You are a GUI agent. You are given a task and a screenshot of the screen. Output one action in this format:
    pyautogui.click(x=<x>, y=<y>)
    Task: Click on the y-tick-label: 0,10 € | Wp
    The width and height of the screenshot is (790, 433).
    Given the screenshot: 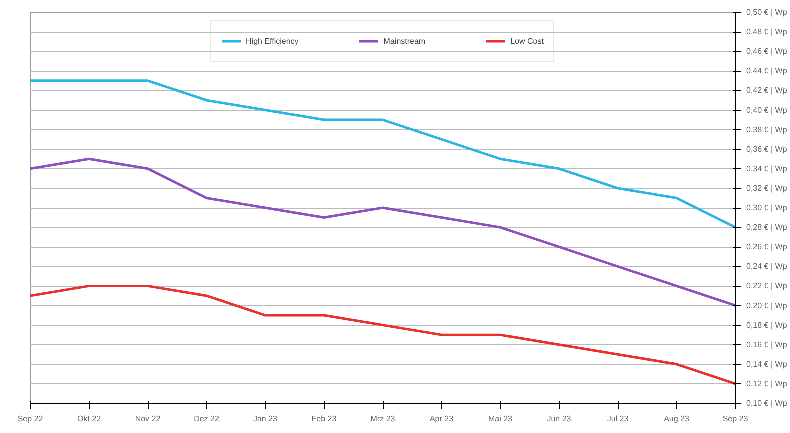 What is the action you would take?
    pyautogui.click(x=767, y=403)
    